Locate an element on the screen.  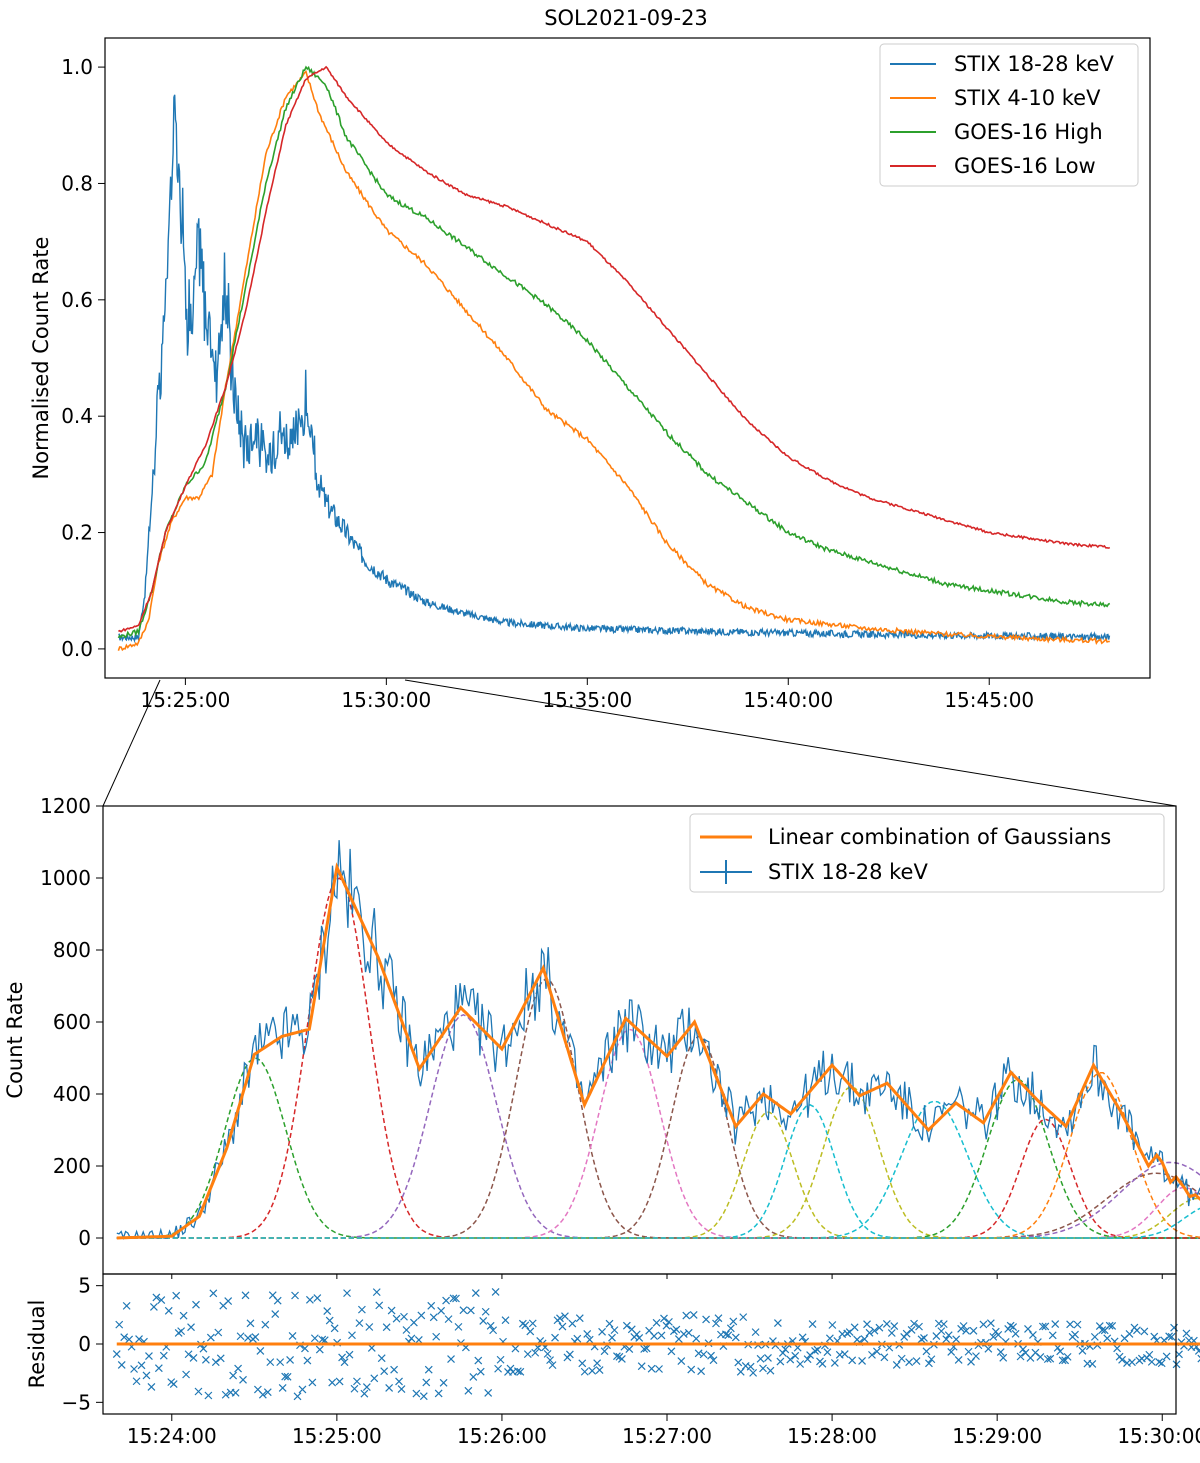
mid-ylabel: Count Rate is located at coordinates (15, 1039).